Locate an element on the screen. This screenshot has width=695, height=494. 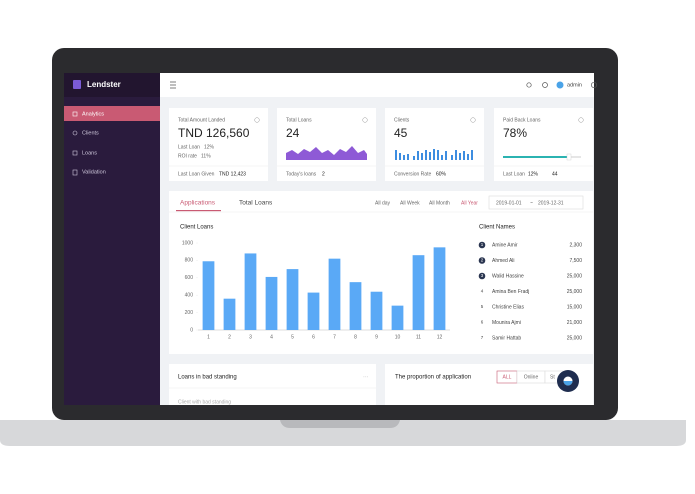
nav-item: Validation is located at coordinates (94, 172).